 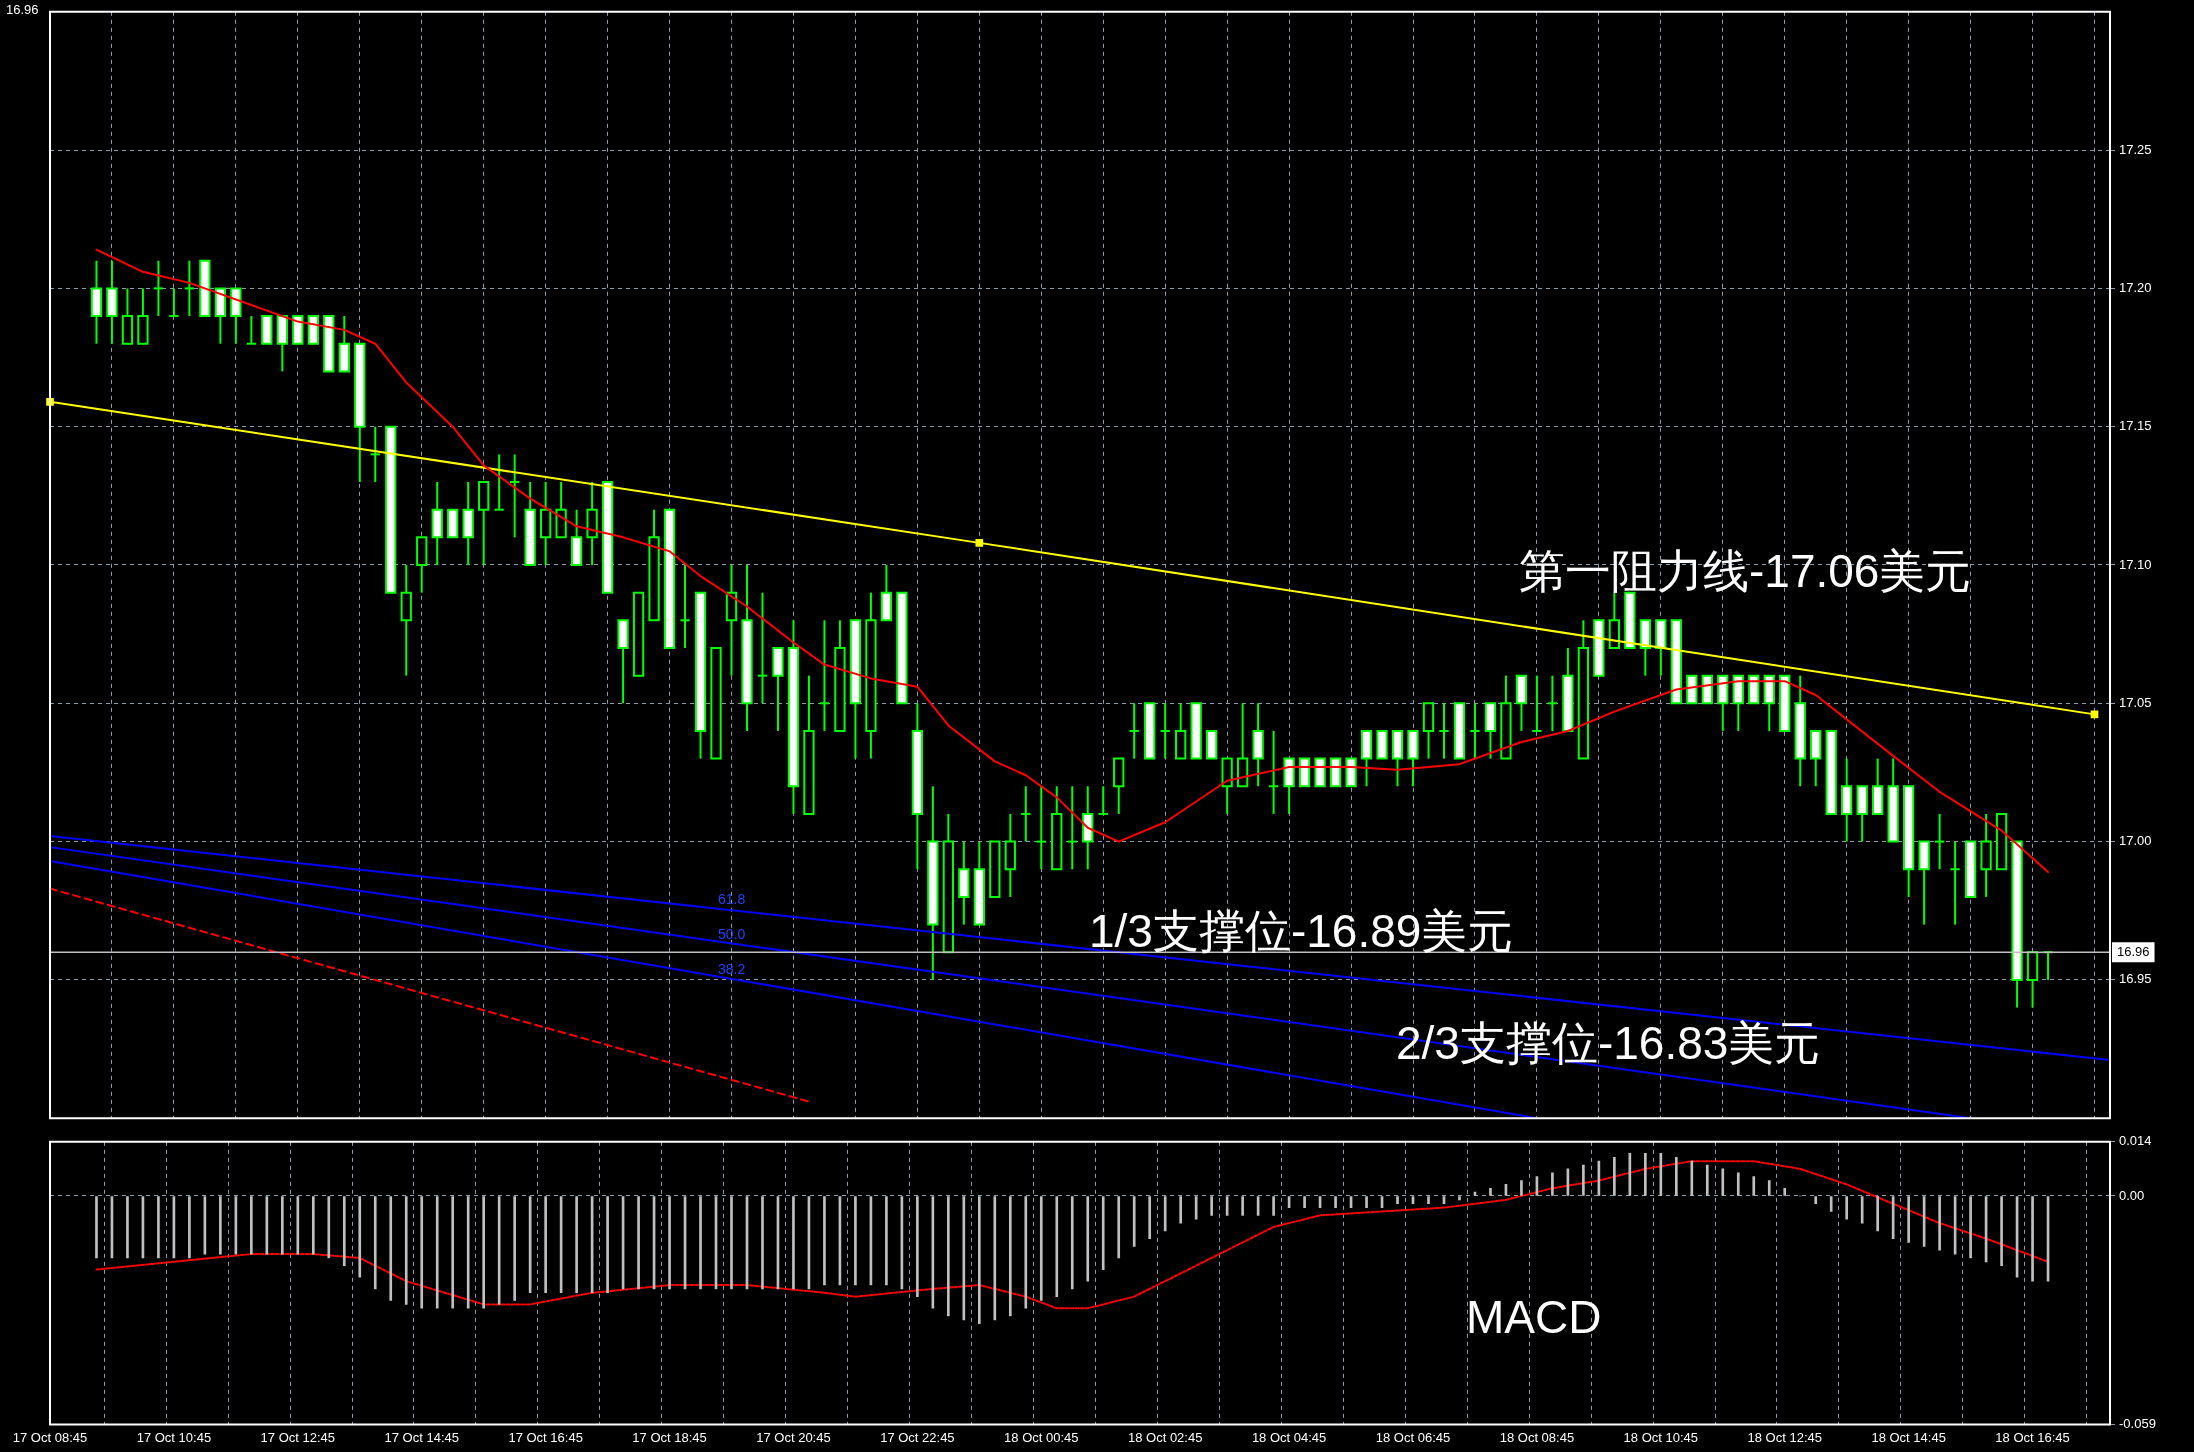 What do you see at coordinates (298, 1437) in the screenshot?
I see `x-tick-label: 17 Oct 12:45` at bounding box center [298, 1437].